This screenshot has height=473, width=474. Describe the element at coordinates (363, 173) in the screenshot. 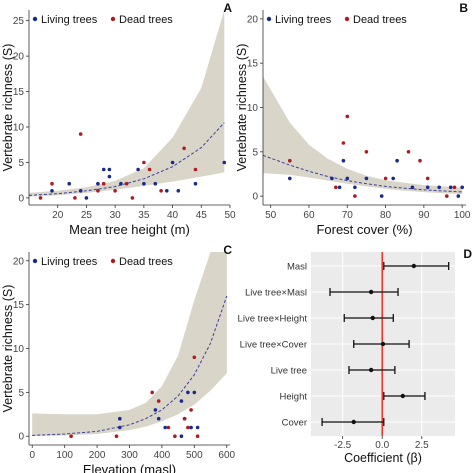

I see `fit-line` at that location.